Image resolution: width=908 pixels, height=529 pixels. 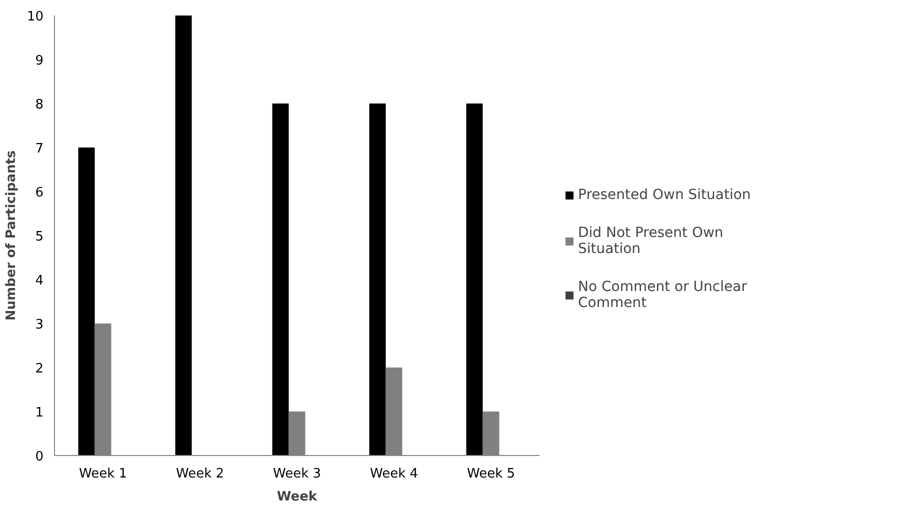 I want to click on y-tick-label: 2, so click(x=39, y=369).